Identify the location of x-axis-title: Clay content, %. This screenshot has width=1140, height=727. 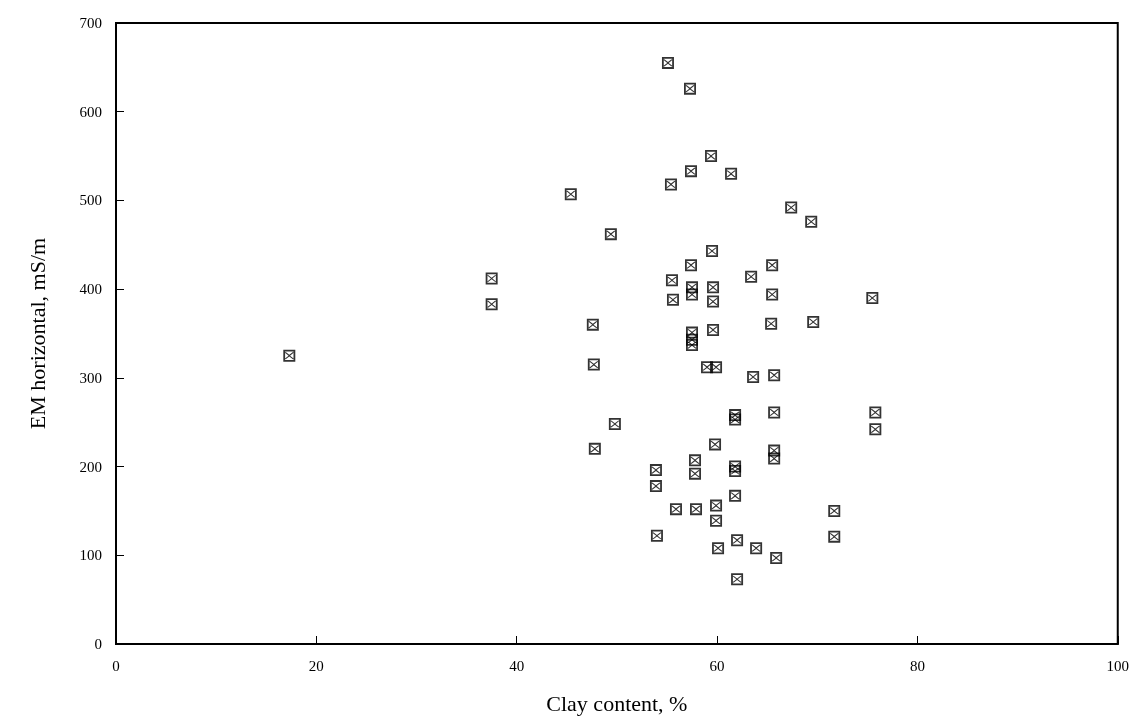
(617, 703).